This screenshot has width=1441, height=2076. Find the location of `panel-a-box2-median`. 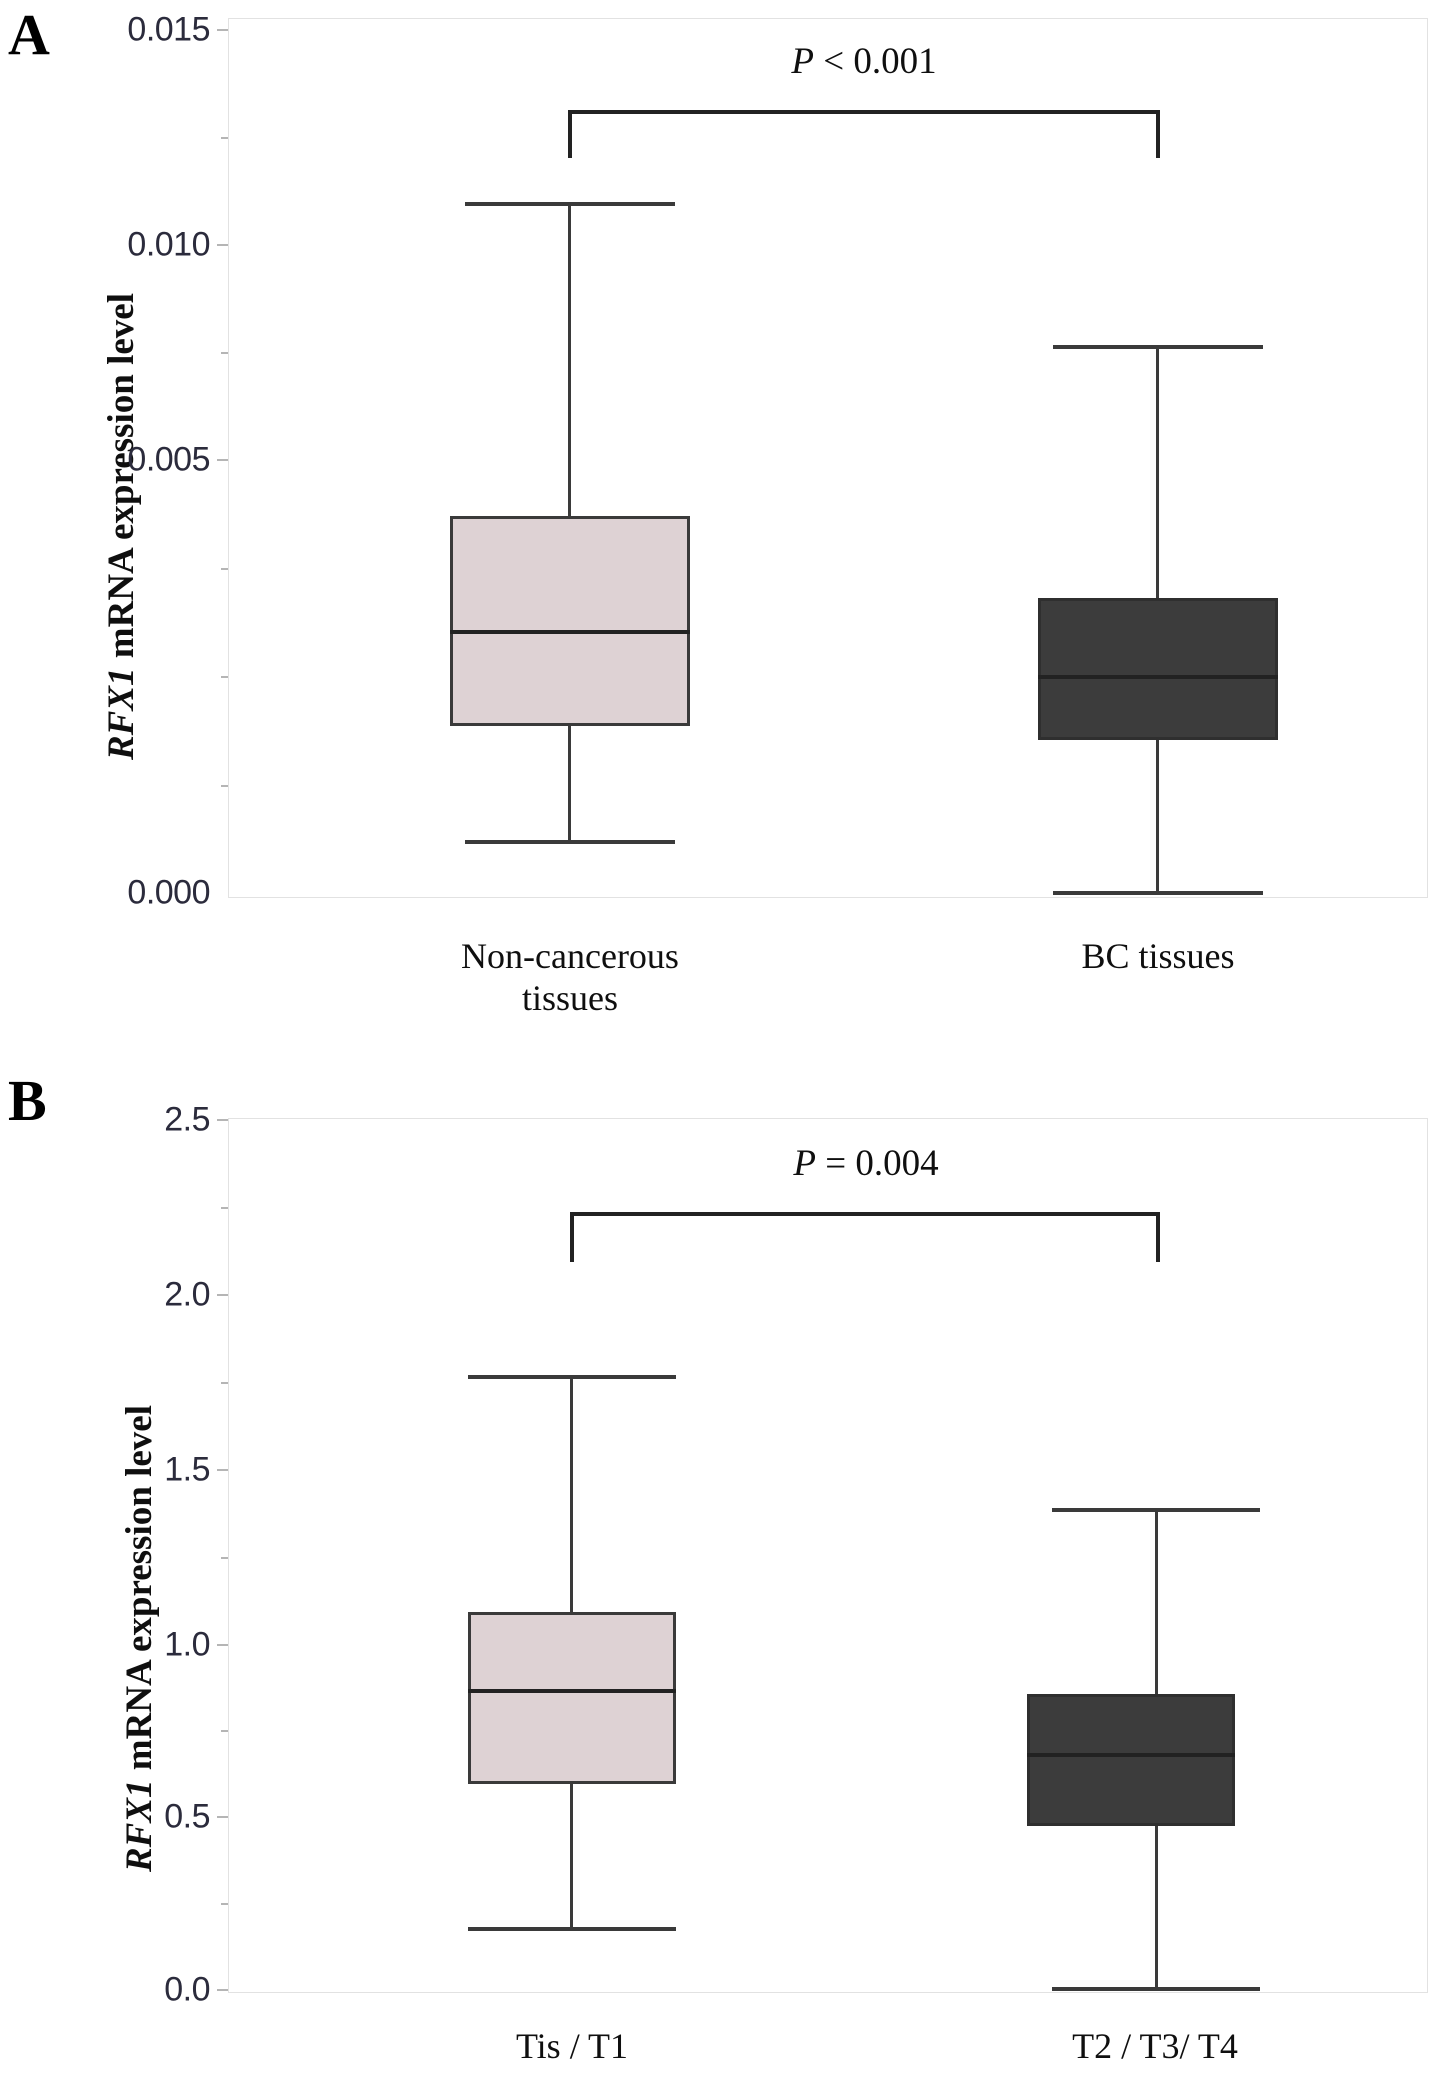

panel-a-box2-median is located at coordinates (1158, 677).